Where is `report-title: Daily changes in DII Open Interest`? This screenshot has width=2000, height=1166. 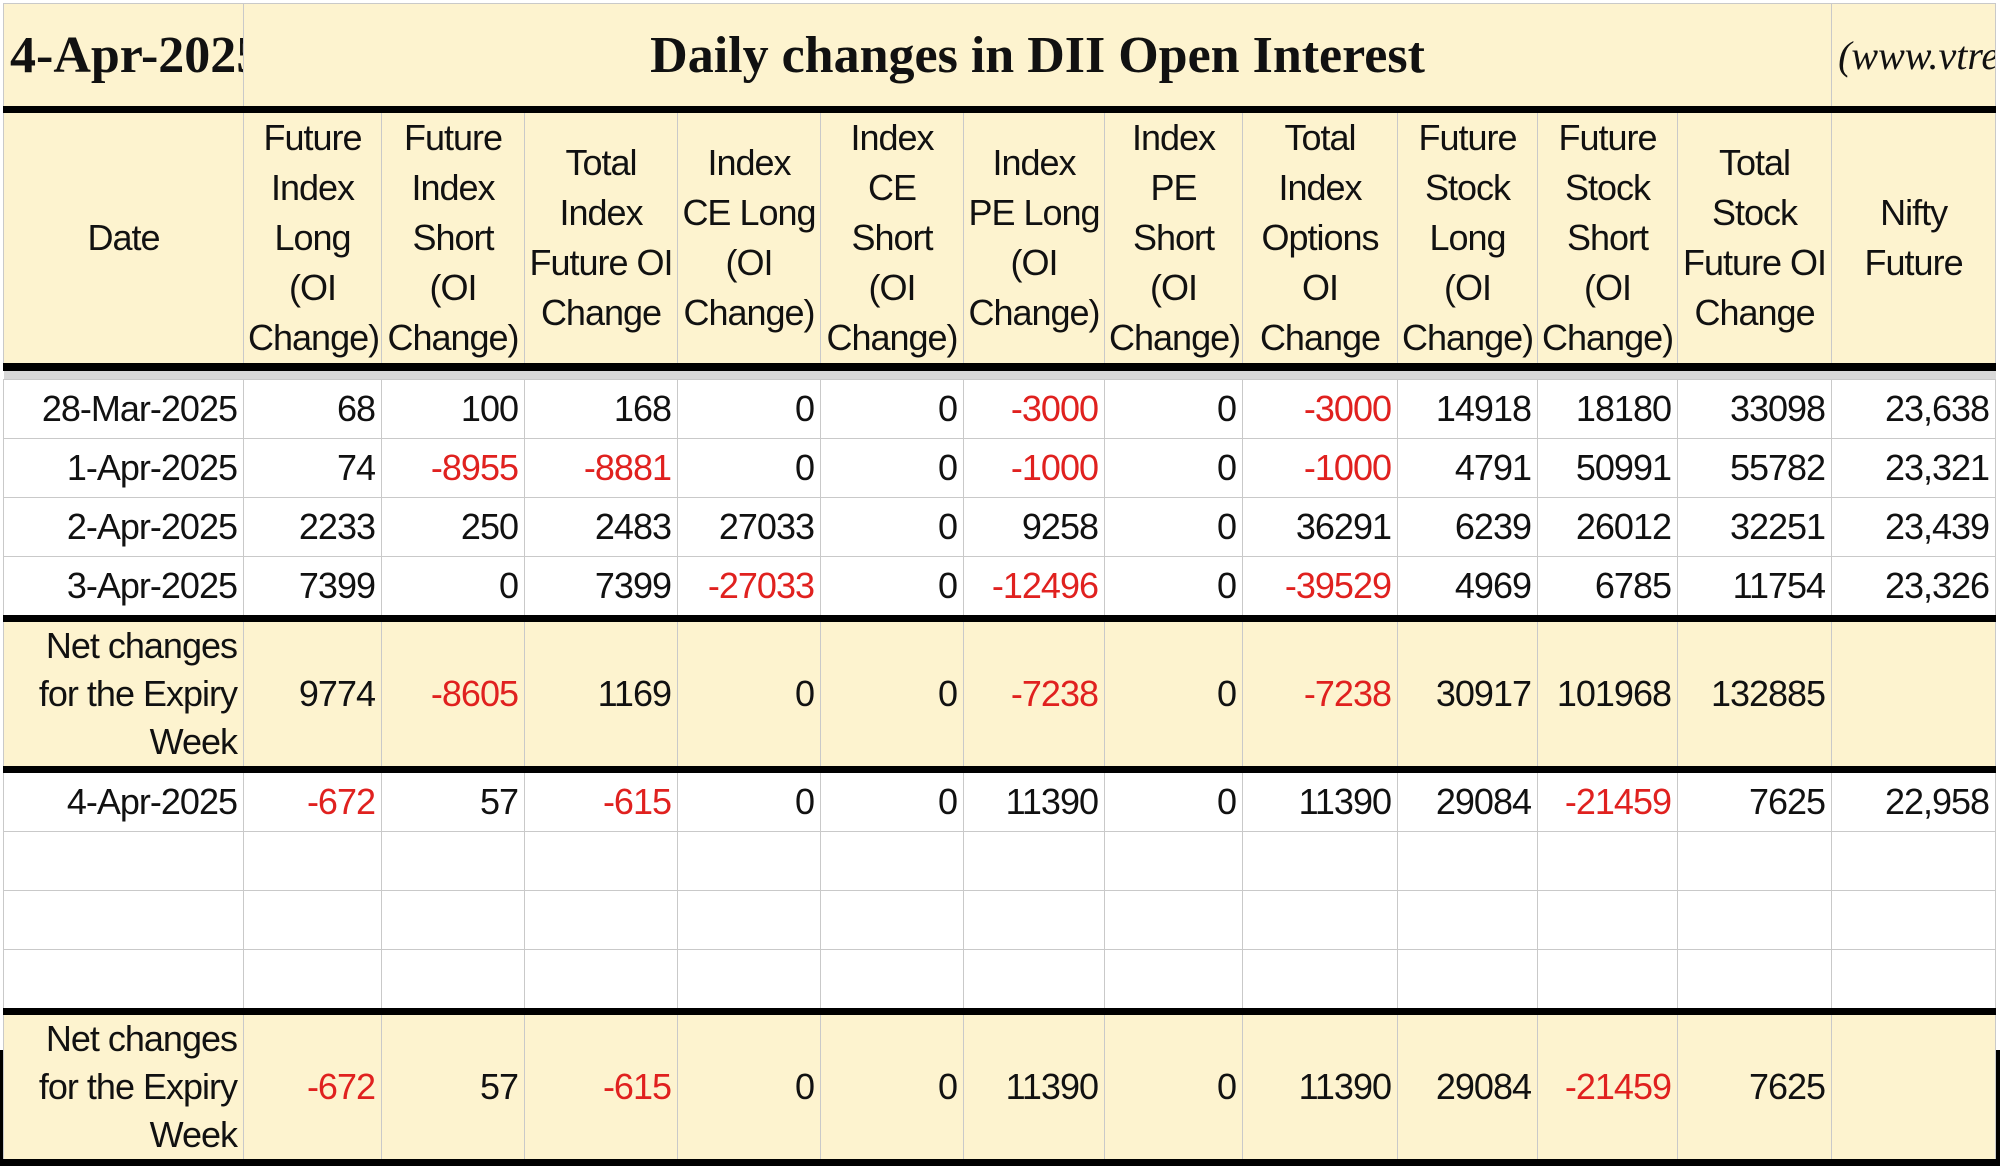 report-title: Daily changes in DII Open Interest is located at coordinates (1037, 58).